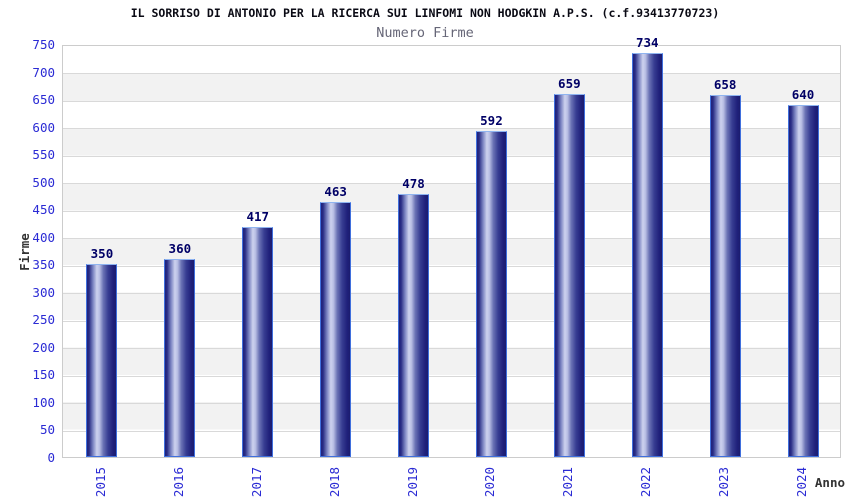 This screenshot has height=504, width=850. I want to click on y-tick-label: 550, so click(43, 155).